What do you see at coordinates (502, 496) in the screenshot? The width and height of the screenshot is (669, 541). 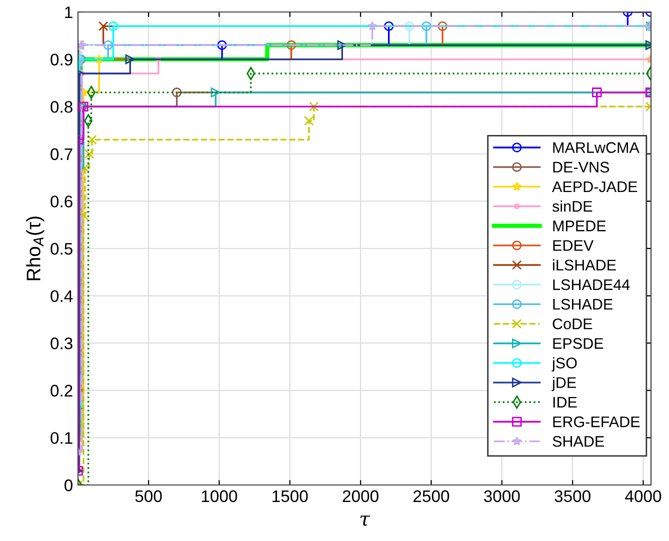 I see `x-tick-label: 3000` at bounding box center [502, 496].